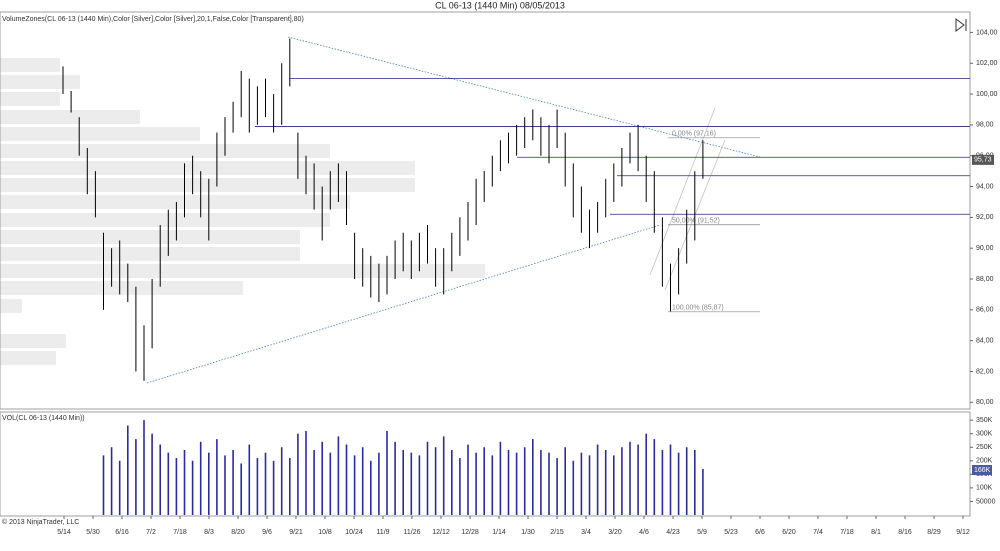 The image size is (1000, 551). I want to click on y-tick-label: 300K, so click(984, 434).